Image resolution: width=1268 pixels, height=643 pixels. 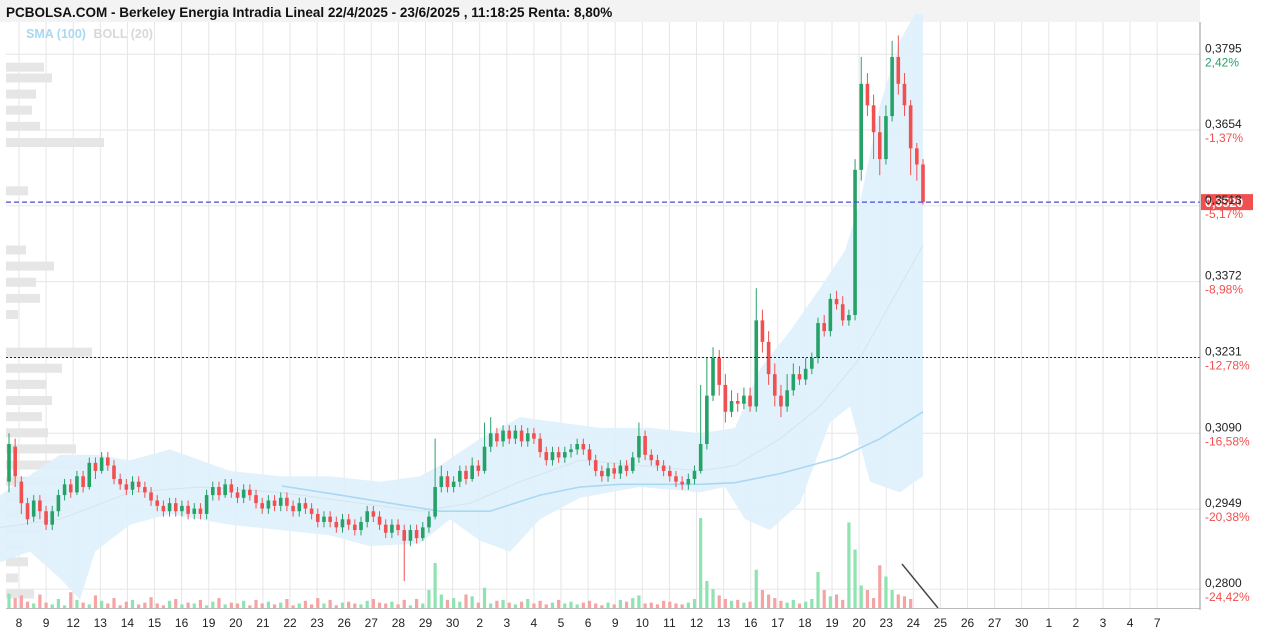 I want to click on date-tick-label: 23, so click(x=887, y=623).